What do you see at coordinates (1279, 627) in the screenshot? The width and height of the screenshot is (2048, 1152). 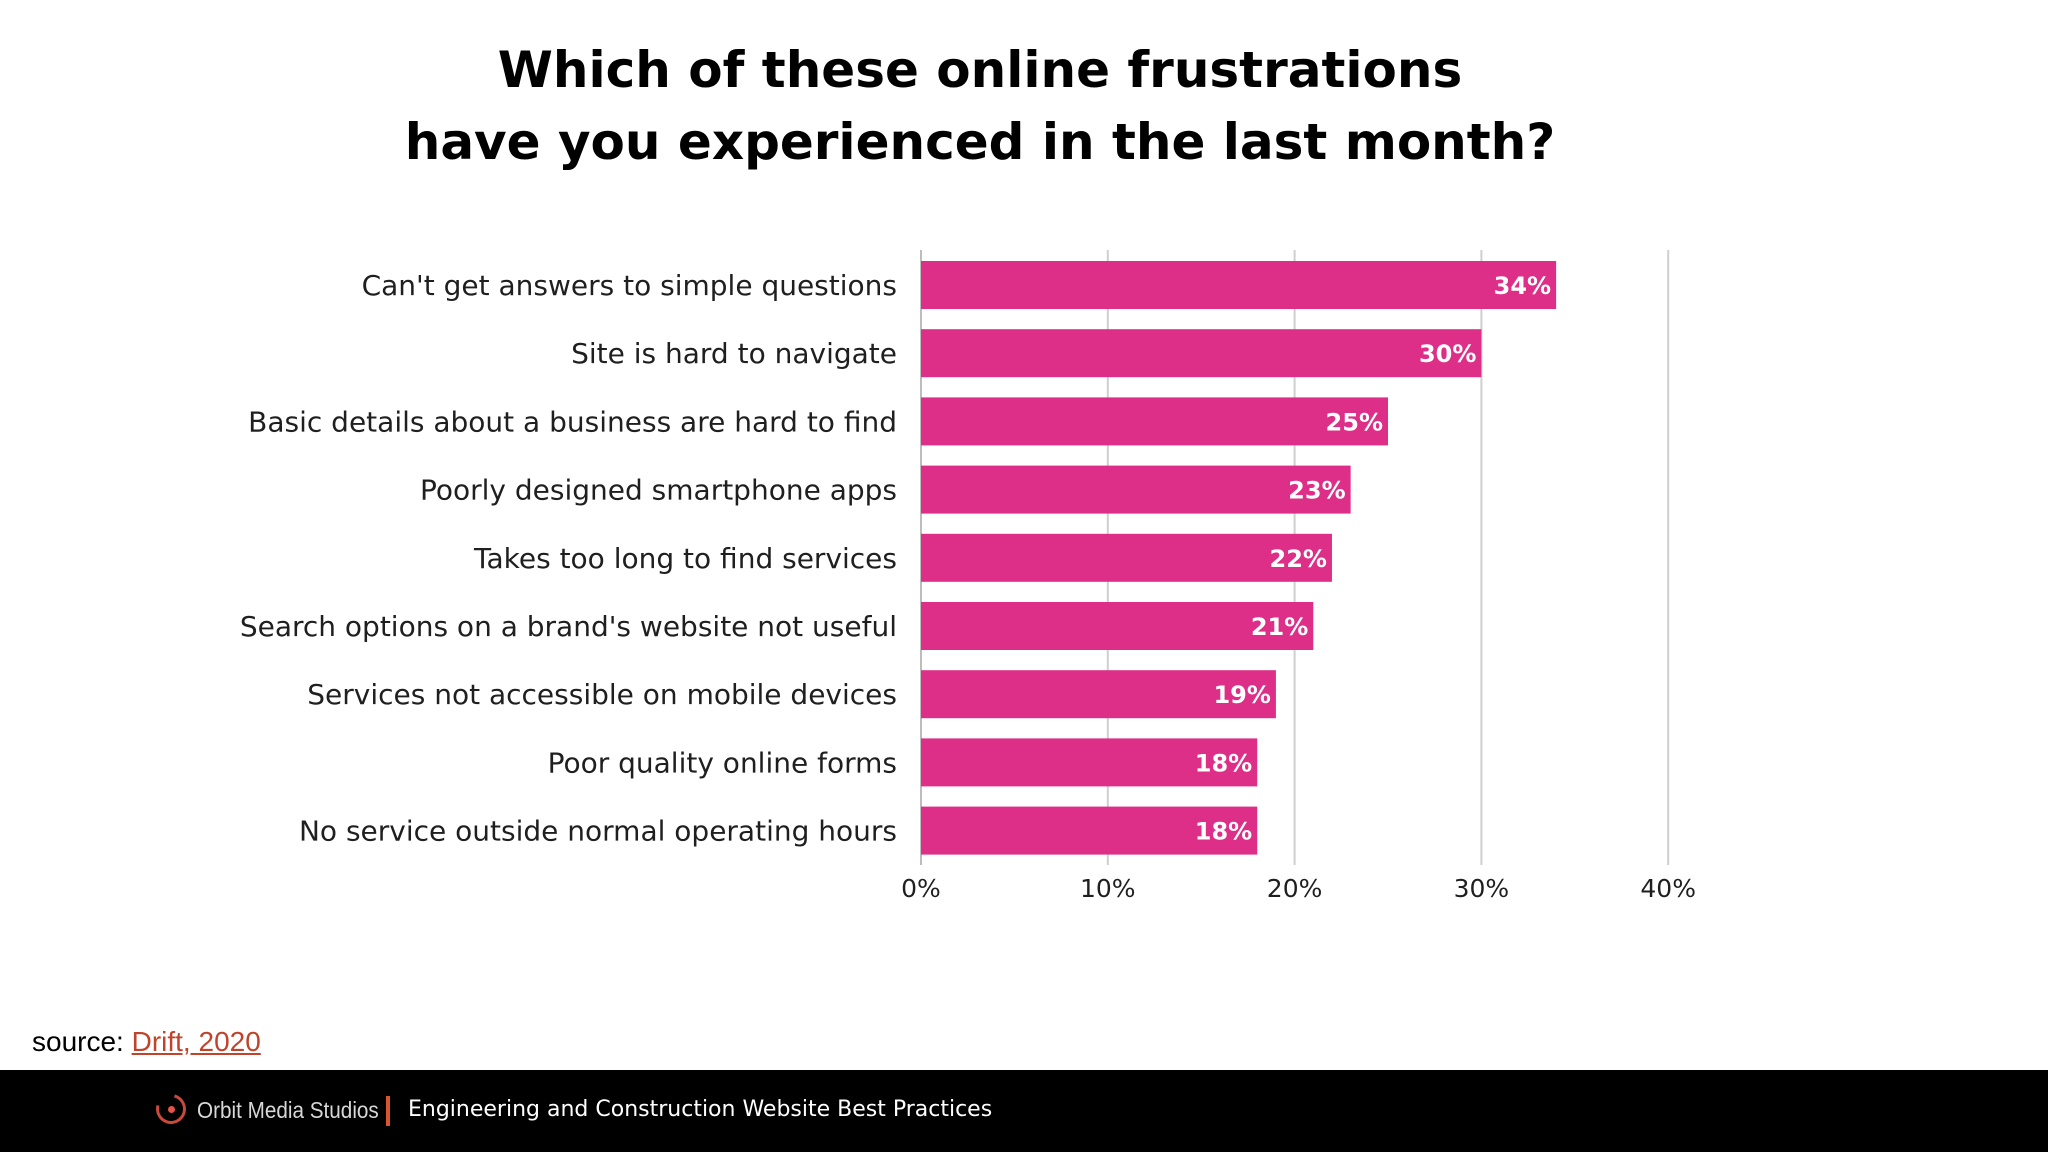 I see `data-label: 21%` at bounding box center [1279, 627].